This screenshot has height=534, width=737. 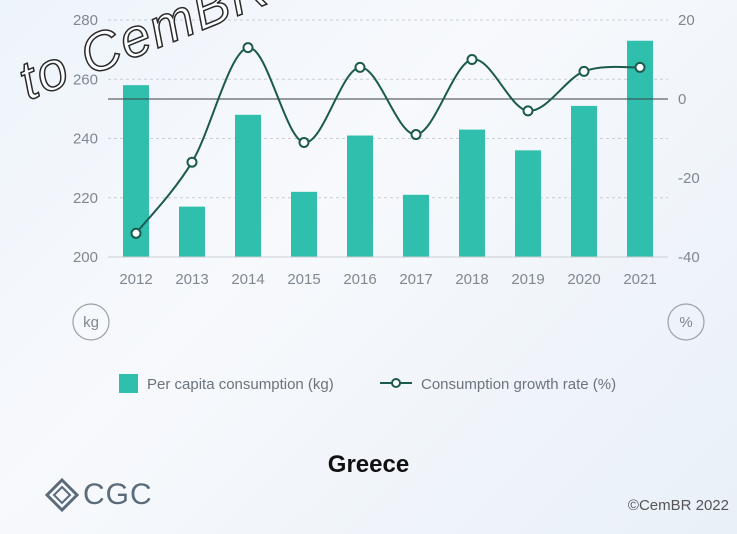 What do you see at coordinates (85, 198) in the screenshot?
I see `left-tick-label: 220` at bounding box center [85, 198].